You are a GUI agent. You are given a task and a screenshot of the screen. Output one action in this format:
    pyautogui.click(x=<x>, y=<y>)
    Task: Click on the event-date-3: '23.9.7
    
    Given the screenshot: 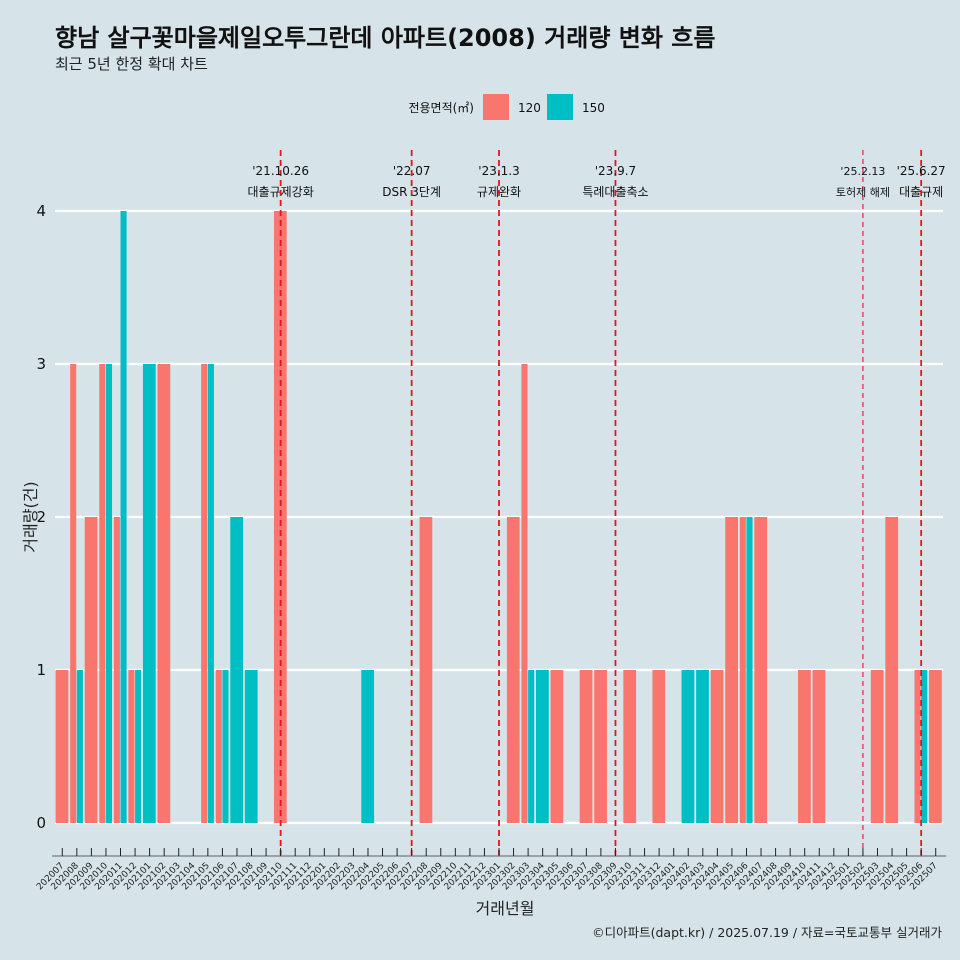 What is the action you would take?
    pyautogui.click(x=615, y=171)
    